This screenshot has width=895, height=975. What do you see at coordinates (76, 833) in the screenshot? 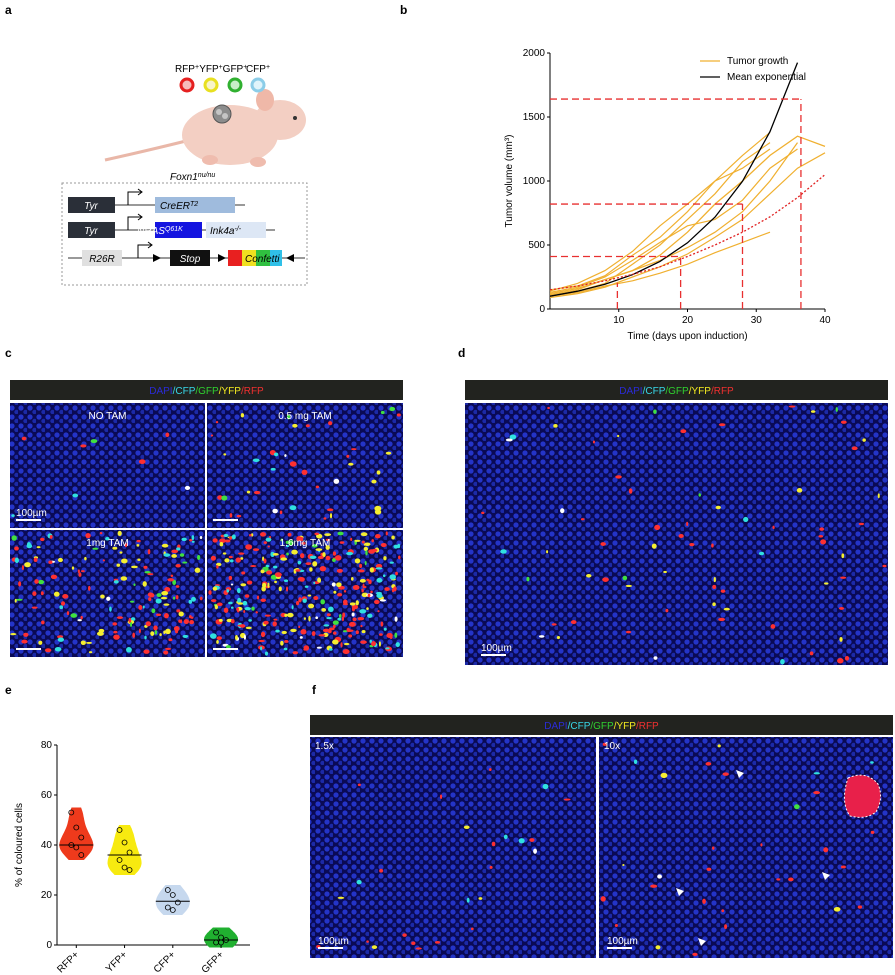
I see `violin` at bounding box center [76, 833].